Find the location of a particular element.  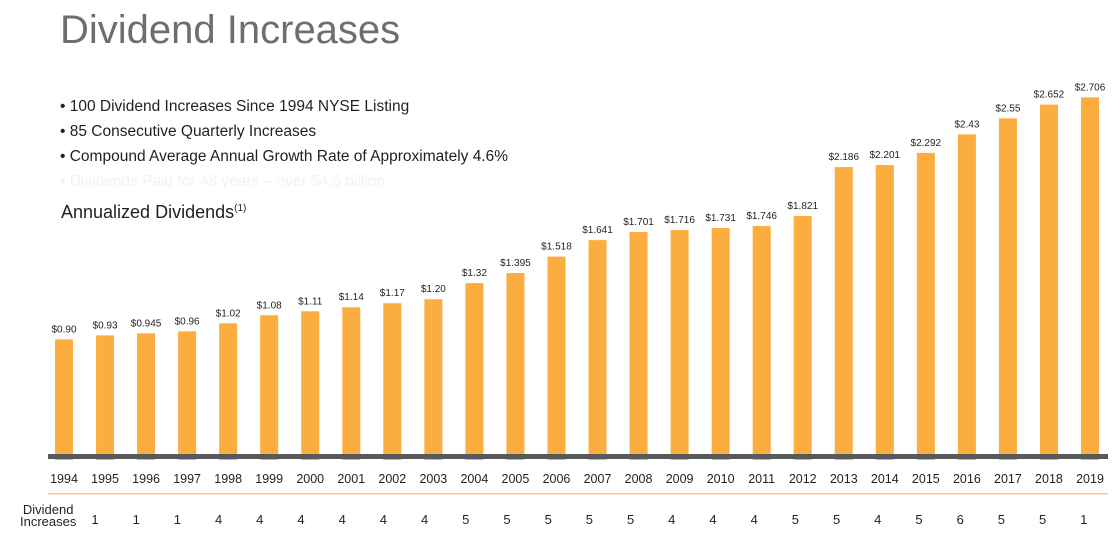

data-label: $1.701 is located at coordinates (638, 222).